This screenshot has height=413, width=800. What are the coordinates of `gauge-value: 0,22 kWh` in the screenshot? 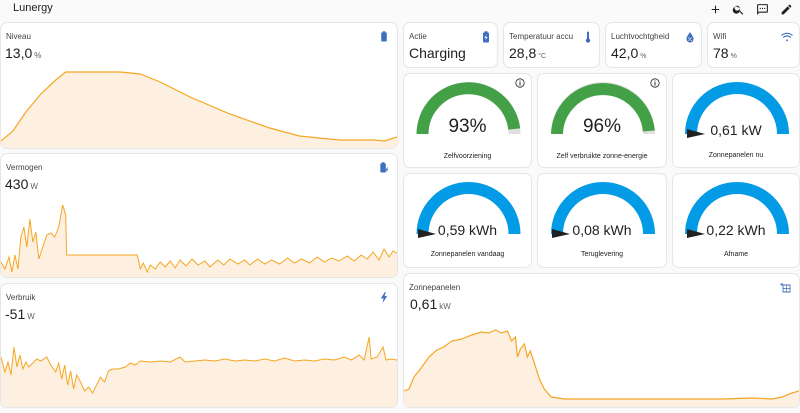 It's located at (736, 230).